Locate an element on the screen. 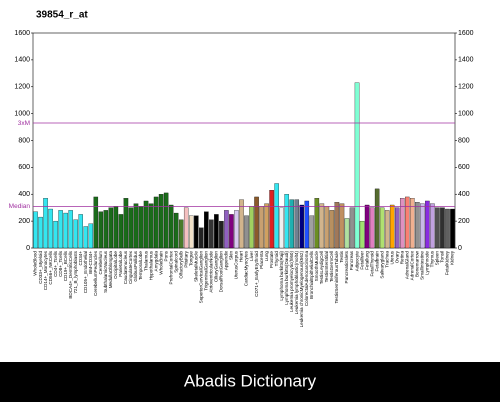 This screenshot has width=500, height=402. x-tick-label: Tonsil is located at coordinates (442, 257).